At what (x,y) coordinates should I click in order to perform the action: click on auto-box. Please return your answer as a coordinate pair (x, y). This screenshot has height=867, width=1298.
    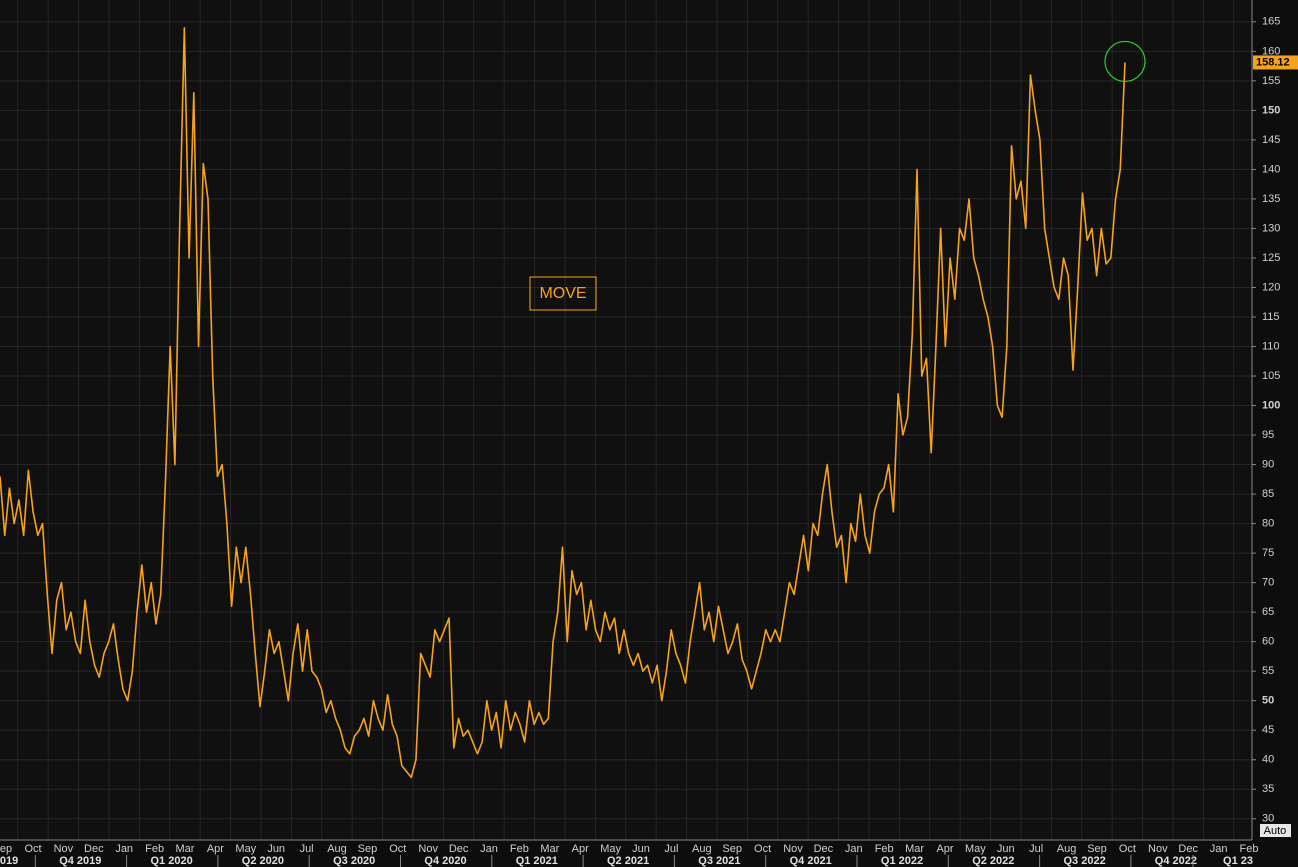
    Looking at the image, I should click on (1275, 830).